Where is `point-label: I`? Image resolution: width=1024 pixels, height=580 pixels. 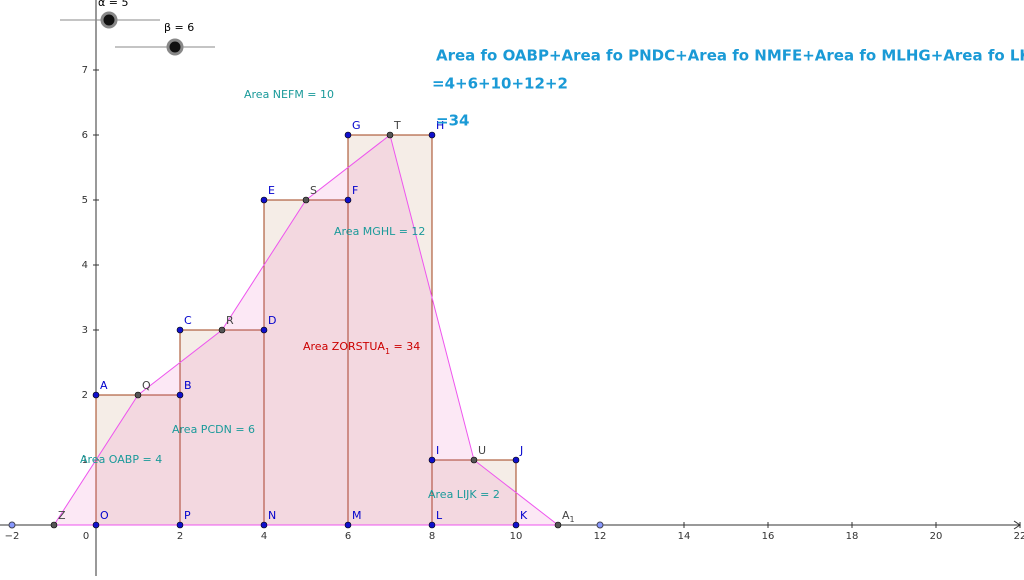 point-label: I is located at coordinates (437, 450).